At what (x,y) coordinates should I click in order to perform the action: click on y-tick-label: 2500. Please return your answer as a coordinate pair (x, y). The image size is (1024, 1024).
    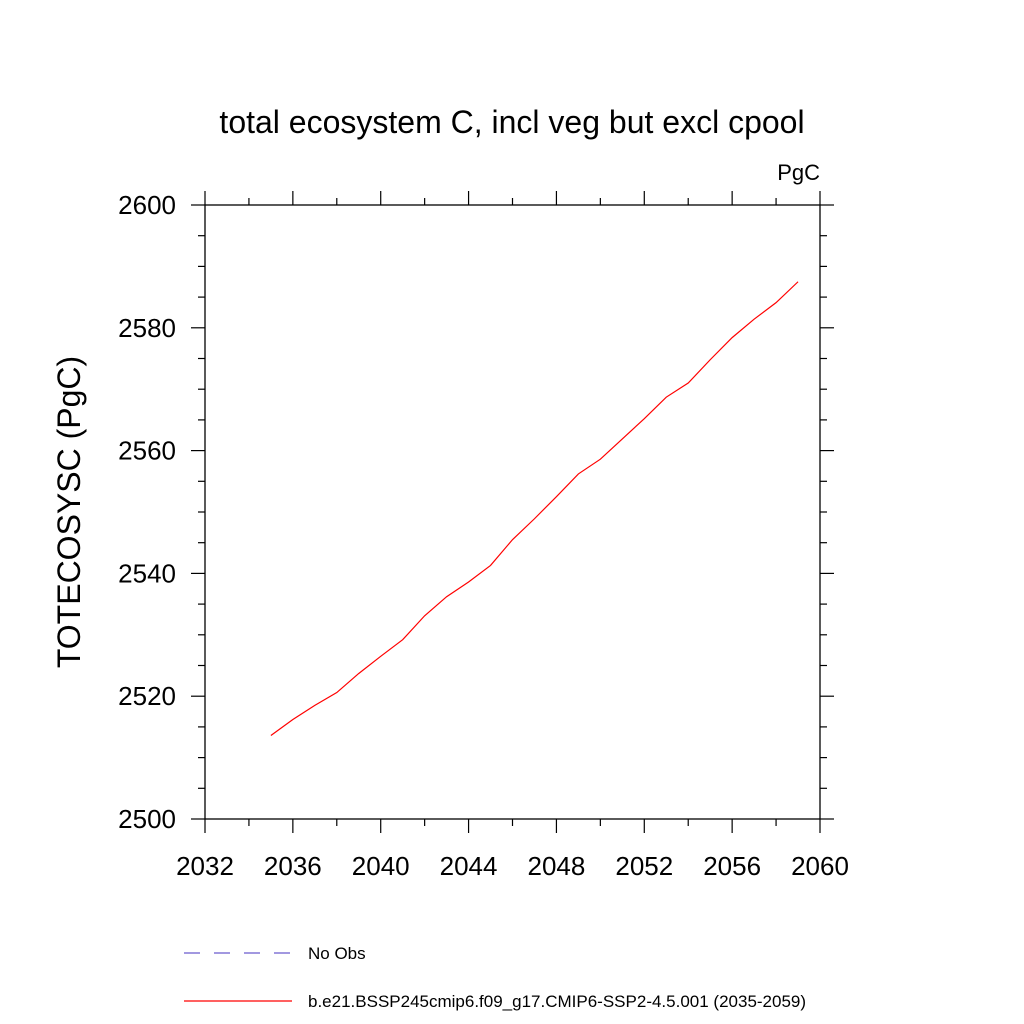
    Looking at the image, I should click on (147, 819).